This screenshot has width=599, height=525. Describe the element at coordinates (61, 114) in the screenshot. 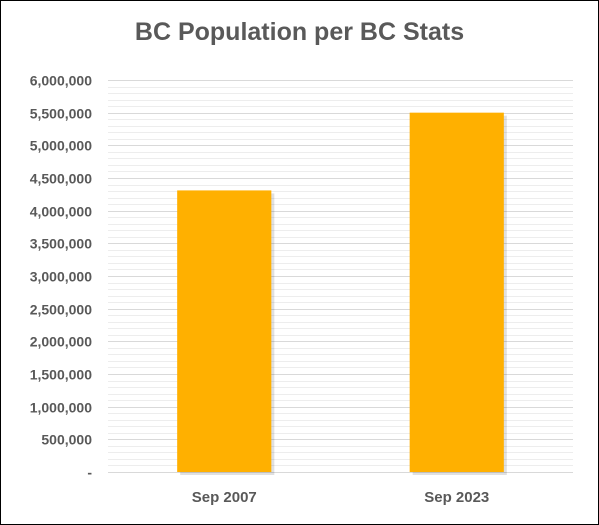

I see `y-tick-label: 5,500,000` at that location.